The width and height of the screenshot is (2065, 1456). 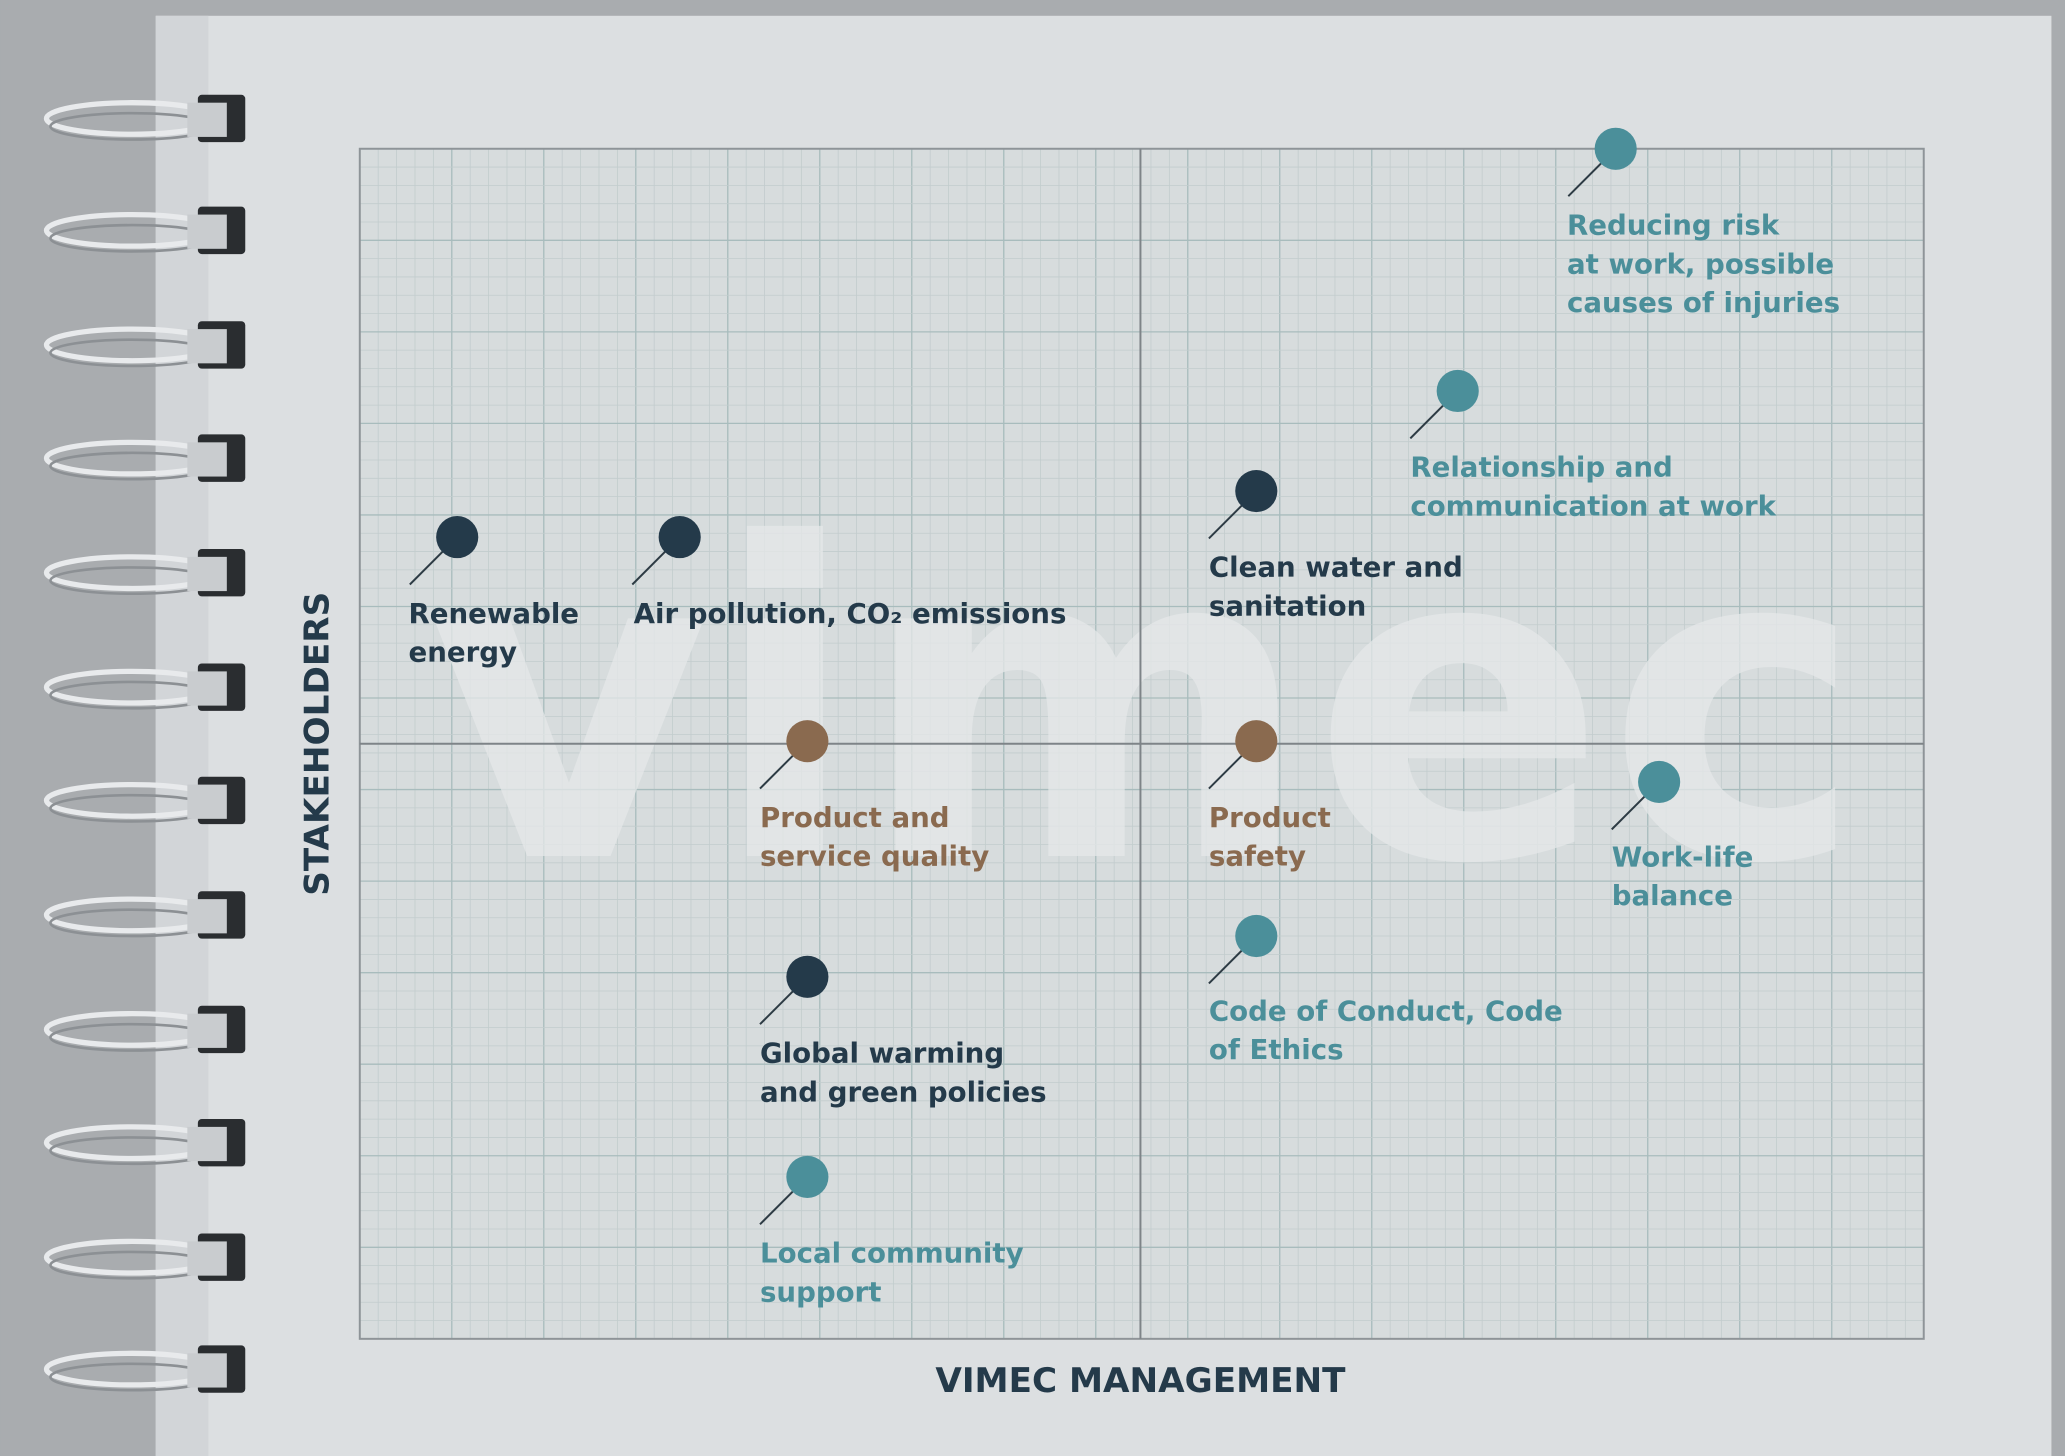 What do you see at coordinates (1257, 856) in the screenshot?
I see `issue-label: safety` at bounding box center [1257, 856].